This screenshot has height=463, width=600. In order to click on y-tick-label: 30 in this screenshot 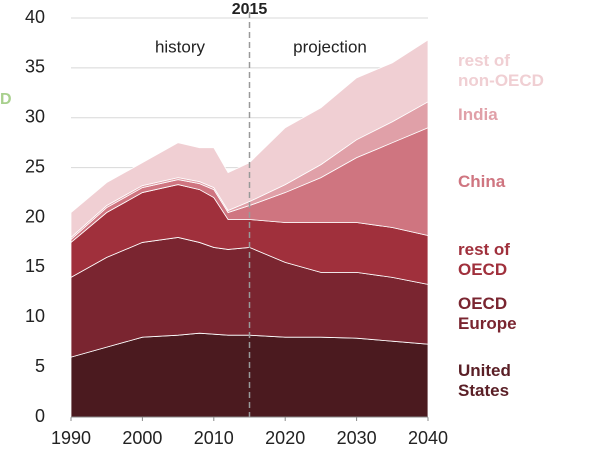, I will do `click(35, 117)`.